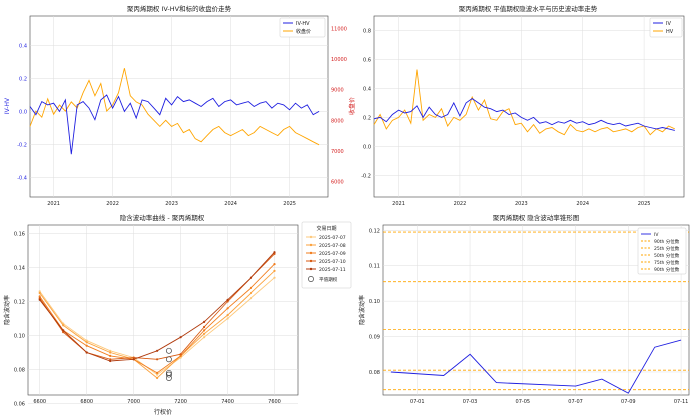 This screenshot has height=419, width=700. Describe the element at coordinates (367, 118) in the screenshot. I see `panel2-y-tick-label: 0.2` at that location.